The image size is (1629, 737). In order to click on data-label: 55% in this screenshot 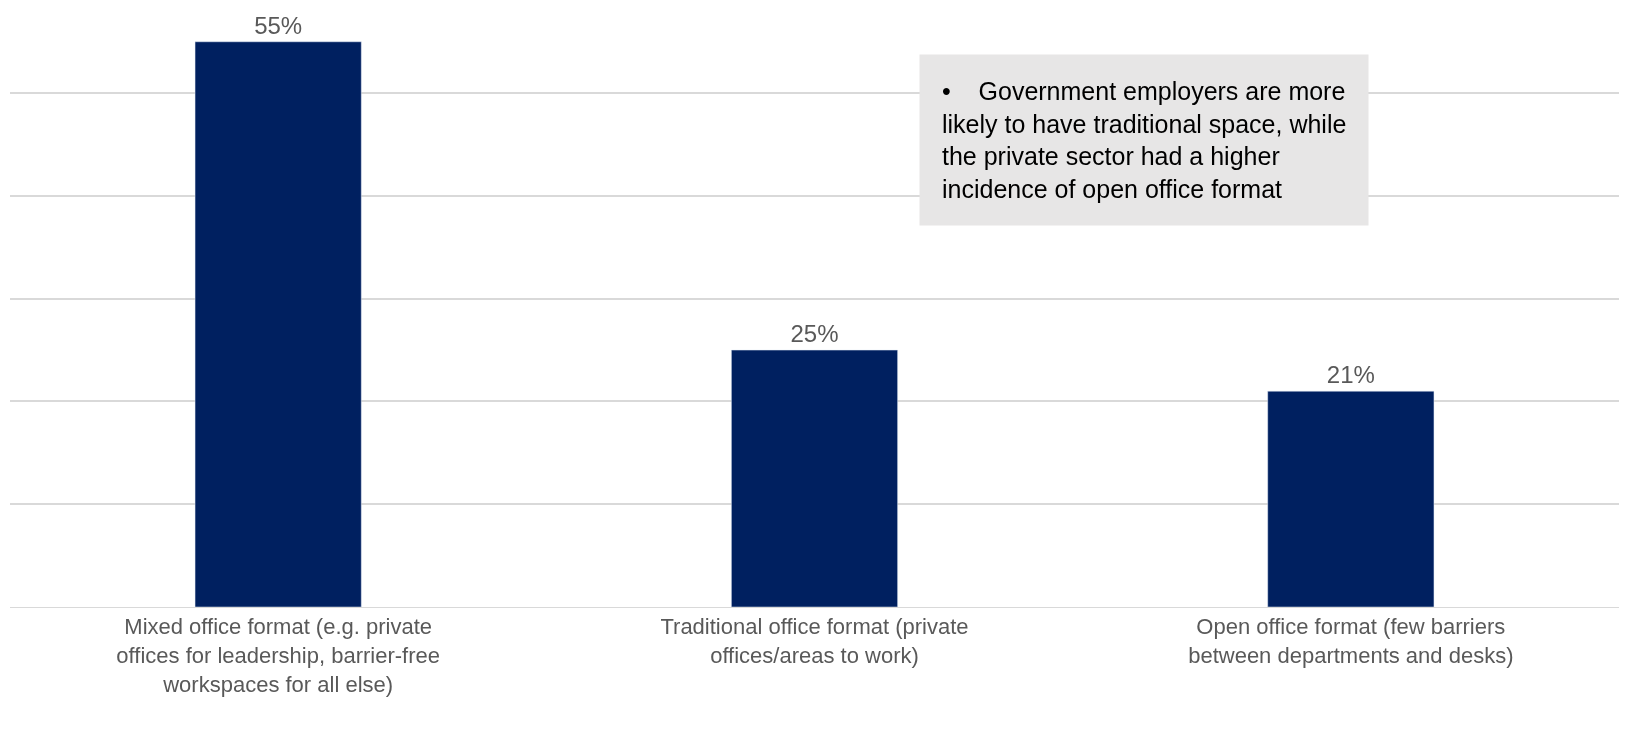, I will do `click(278, 25)`.